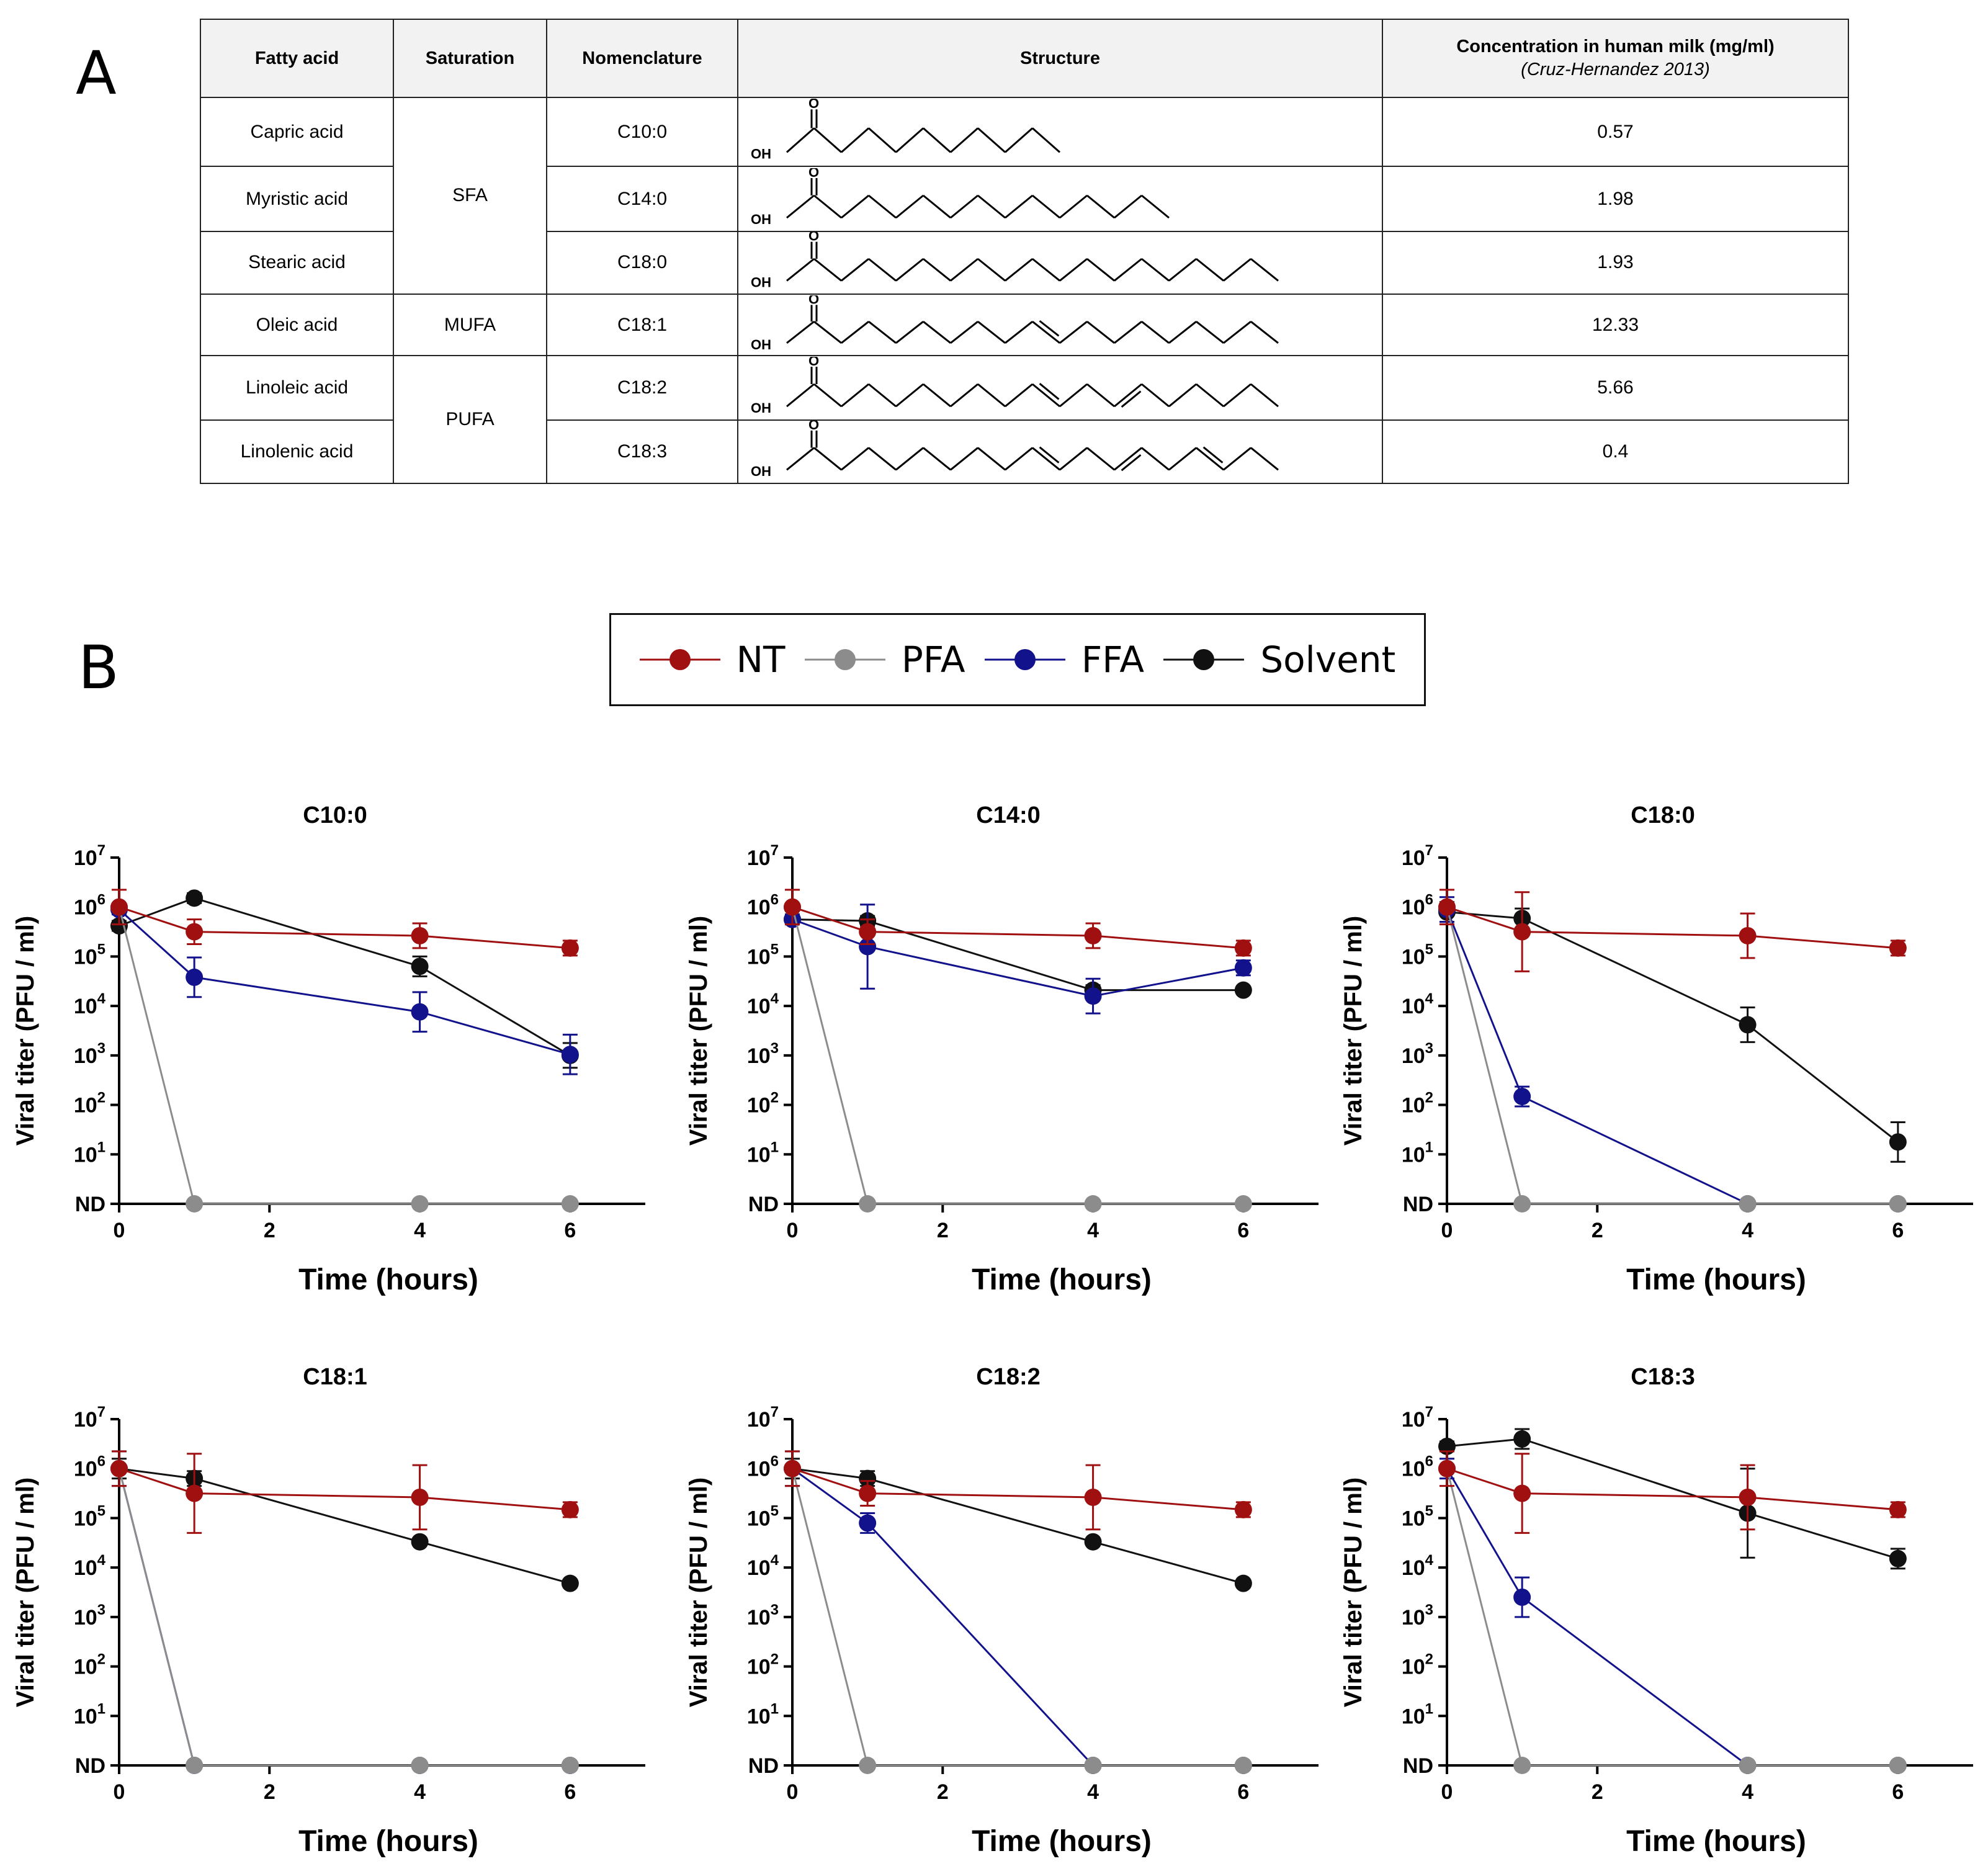 This screenshot has height=1874, width=1988. What do you see at coordinates (297, 262) in the screenshot?
I see `fatty-acid-name: Stearic acid` at bounding box center [297, 262].